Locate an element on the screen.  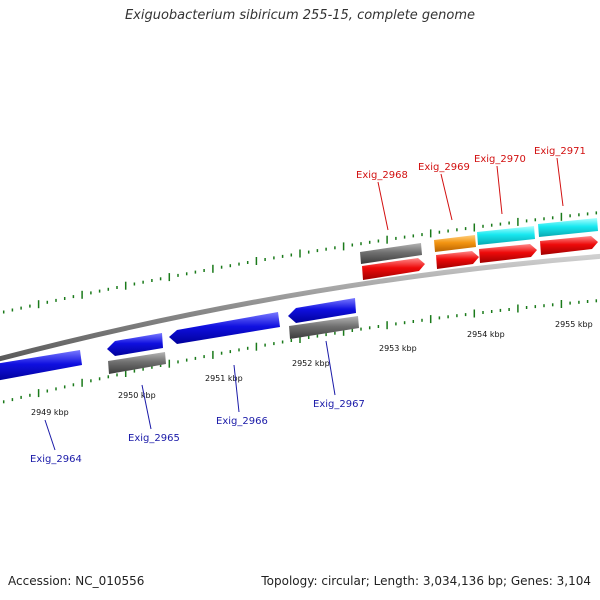
kbp-label-2949: 2949 kbp is located at coordinates (50, 412).